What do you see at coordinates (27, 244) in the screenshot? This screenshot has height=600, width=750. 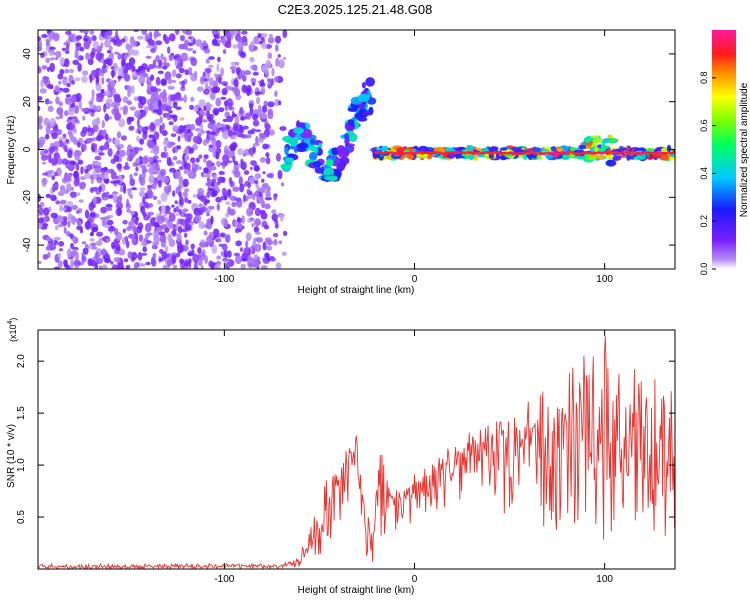 I see `spectrogram-y-tick-label: -40` at bounding box center [27, 244].